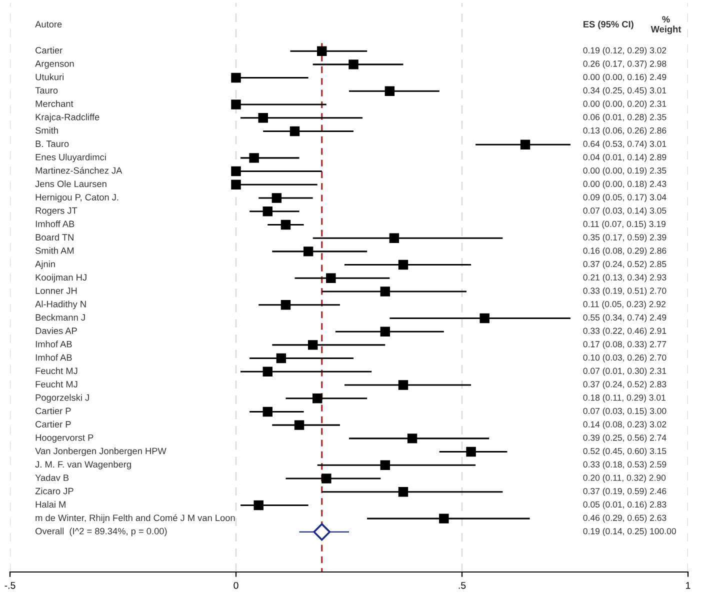  Describe the element at coordinates (47, 130) in the screenshot. I see `y-tick-label: Smith` at that location.